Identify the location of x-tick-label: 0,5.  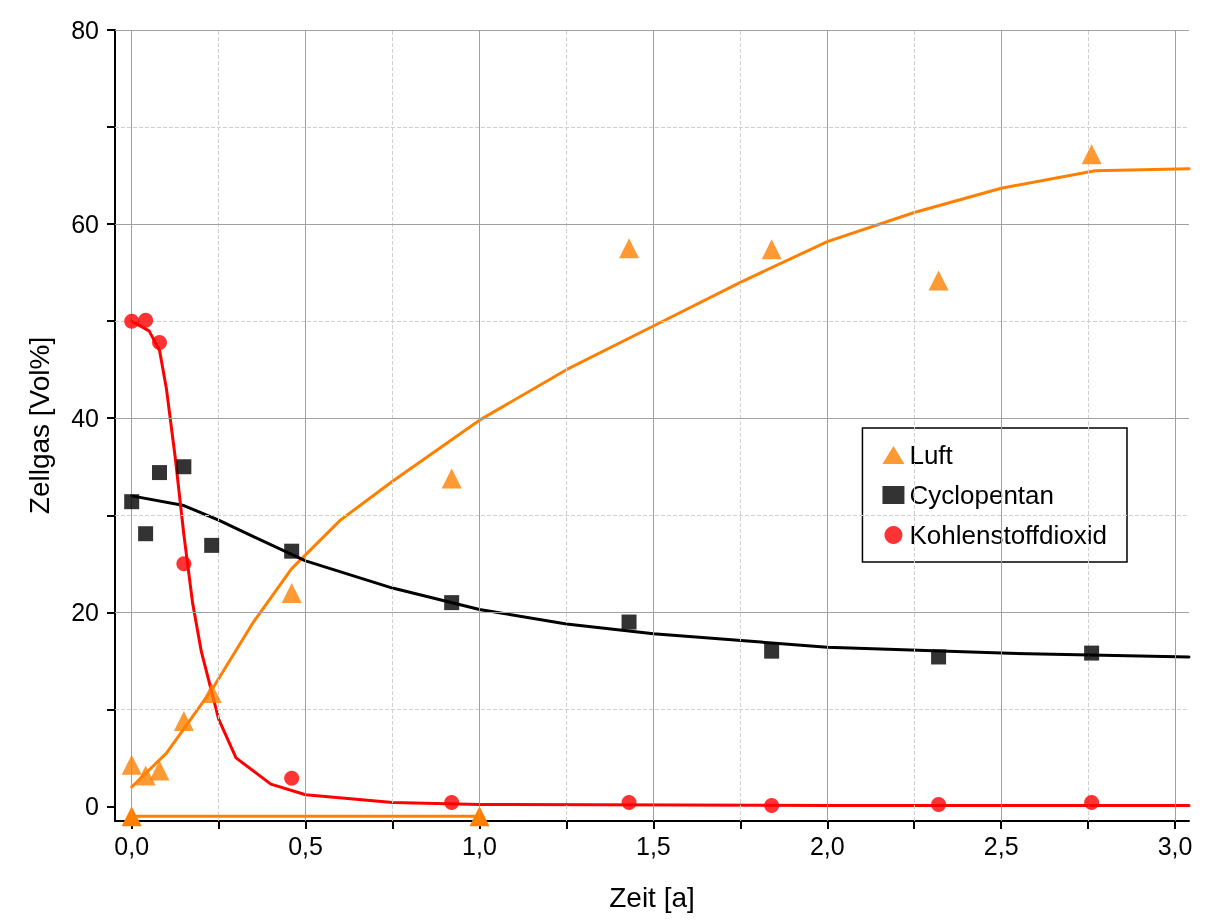
(305, 845).